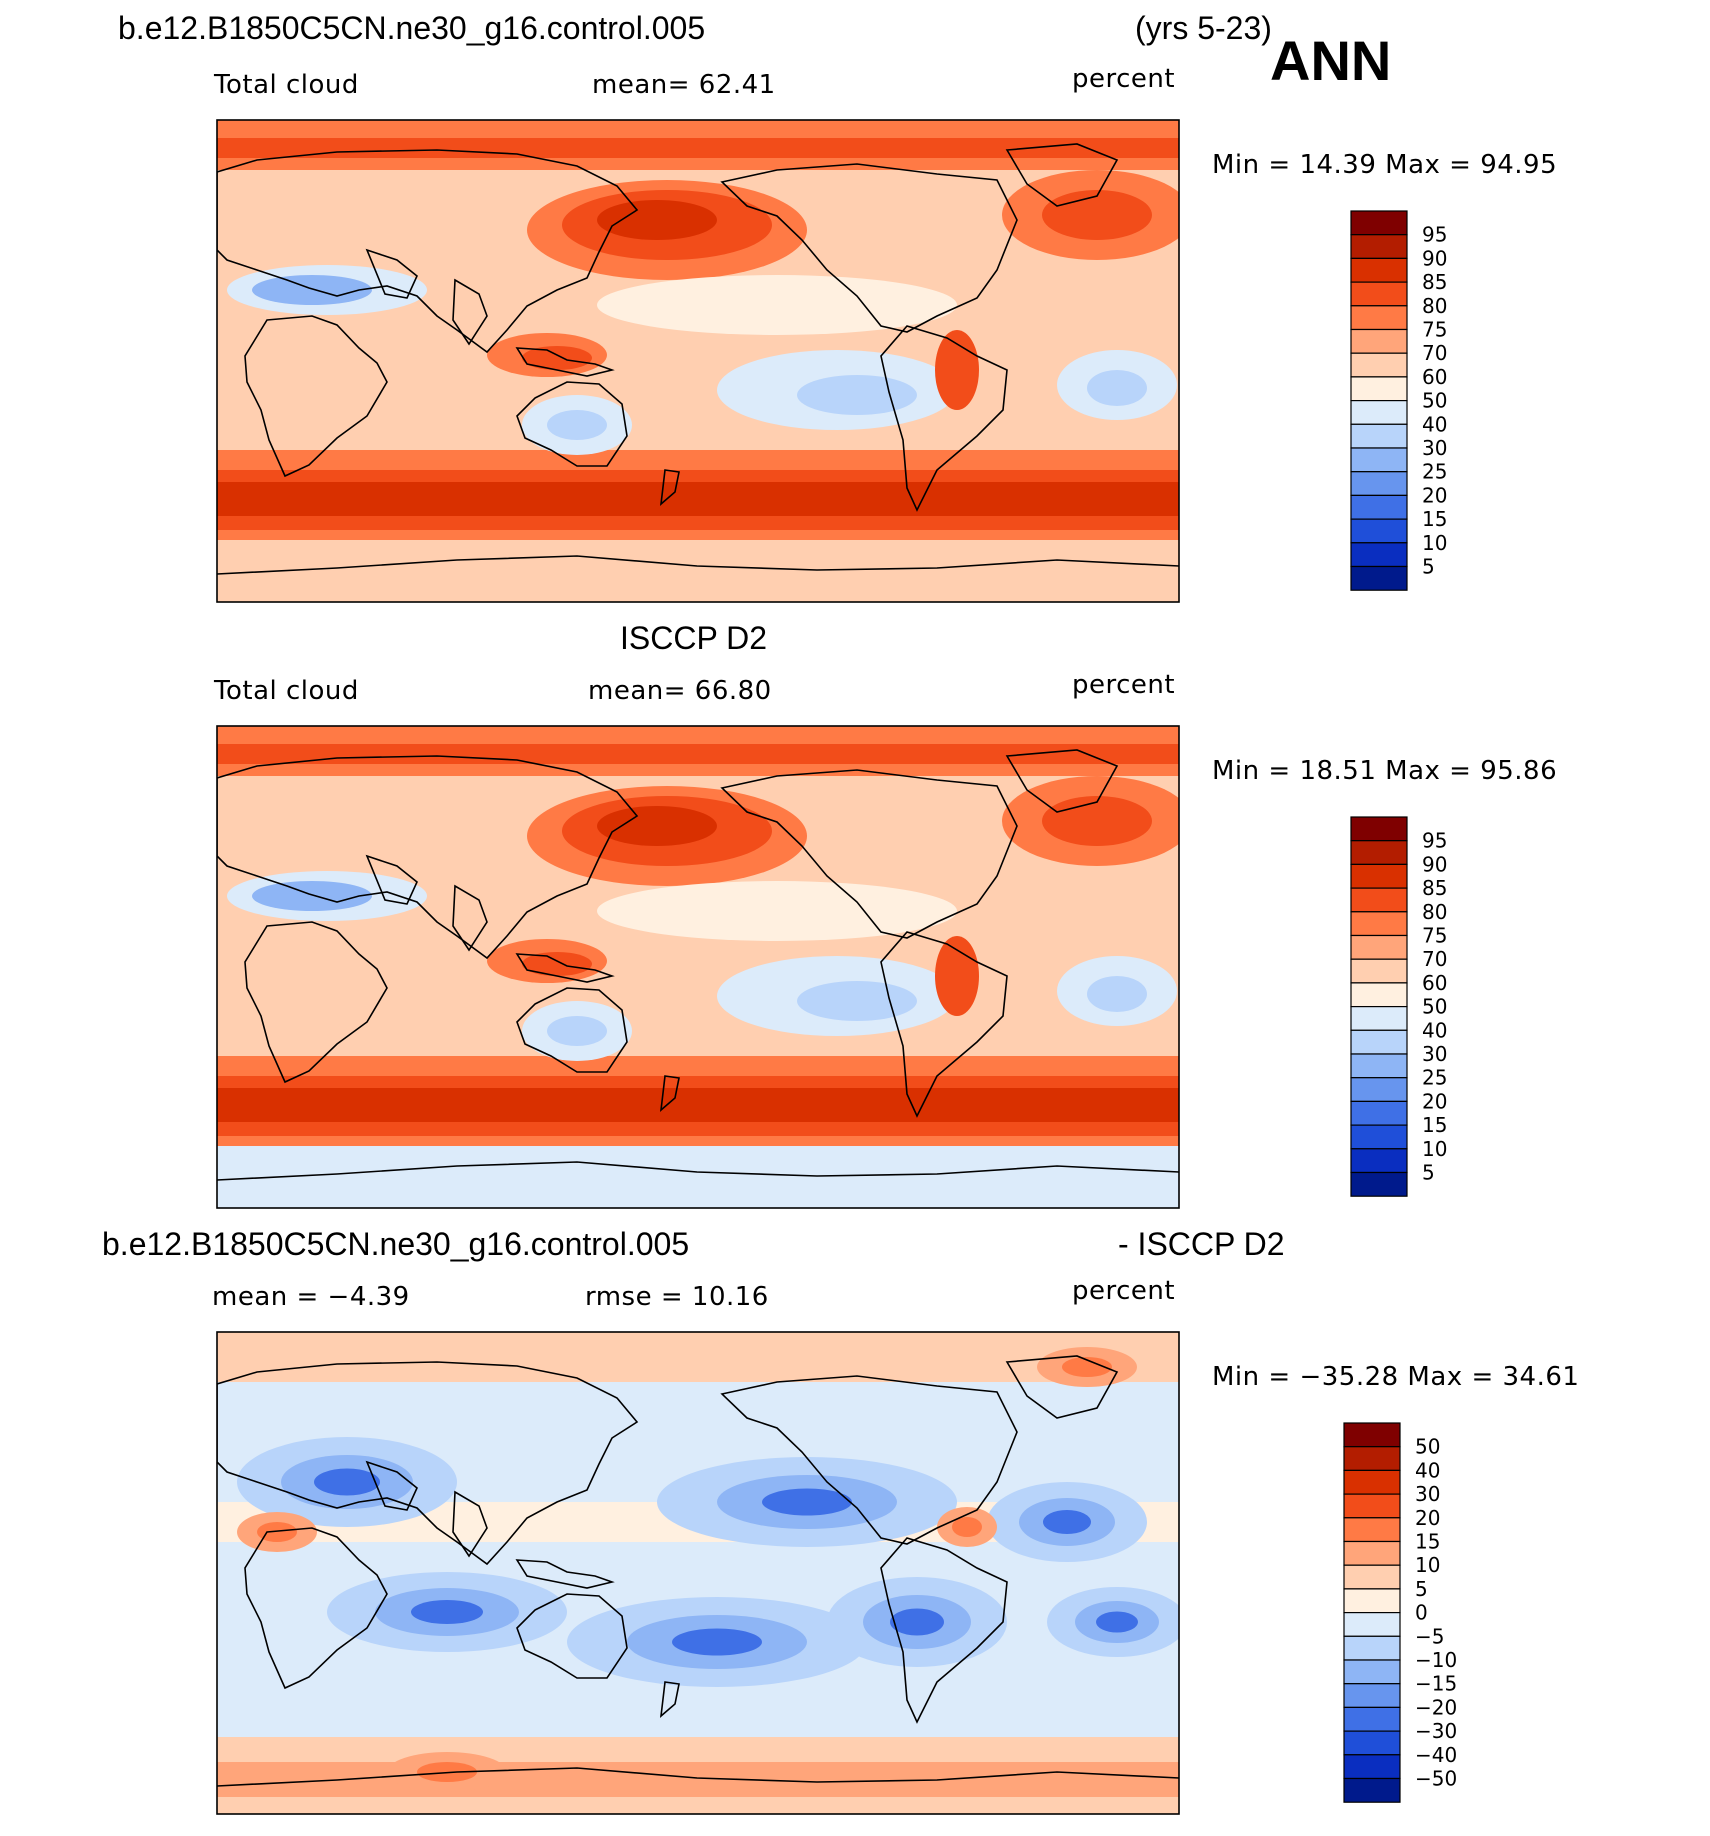  I want to click on panel3-title-right: - ISCCP D2, so click(1201, 1244).